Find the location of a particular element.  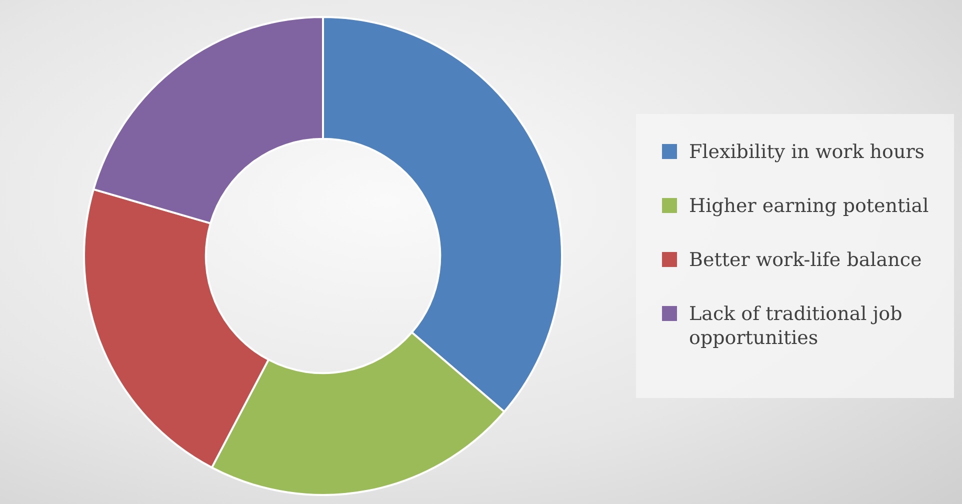

legend-label: Higher earning potential is located at coordinates (809, 206).